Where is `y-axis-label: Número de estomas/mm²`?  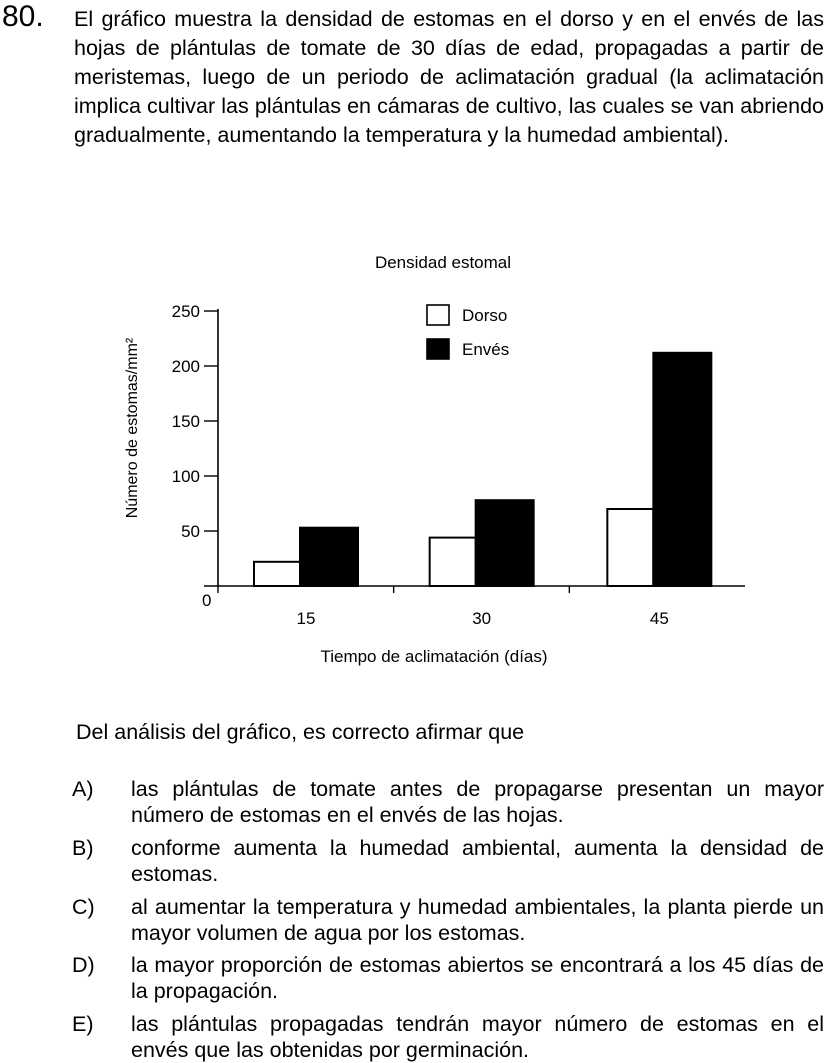
y-axis-label: Número de estomas/mm² is located at coordinates (132, 427).